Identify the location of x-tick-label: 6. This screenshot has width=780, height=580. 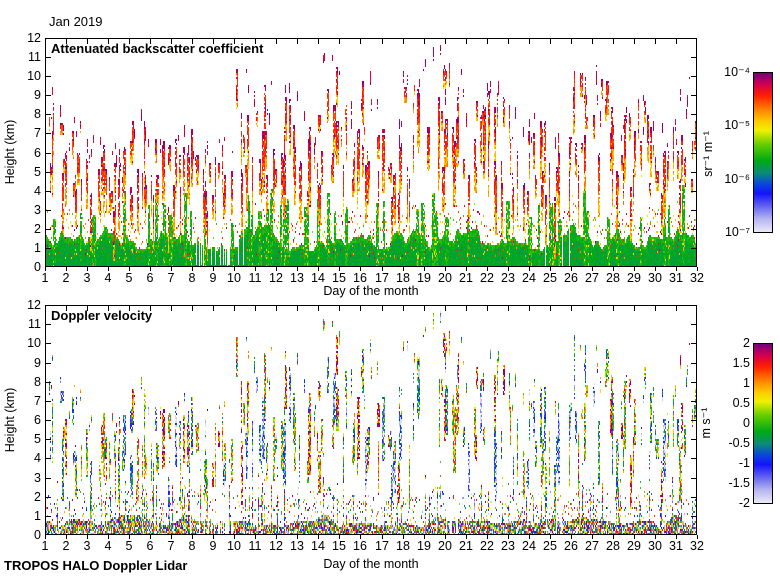
(150, 546).